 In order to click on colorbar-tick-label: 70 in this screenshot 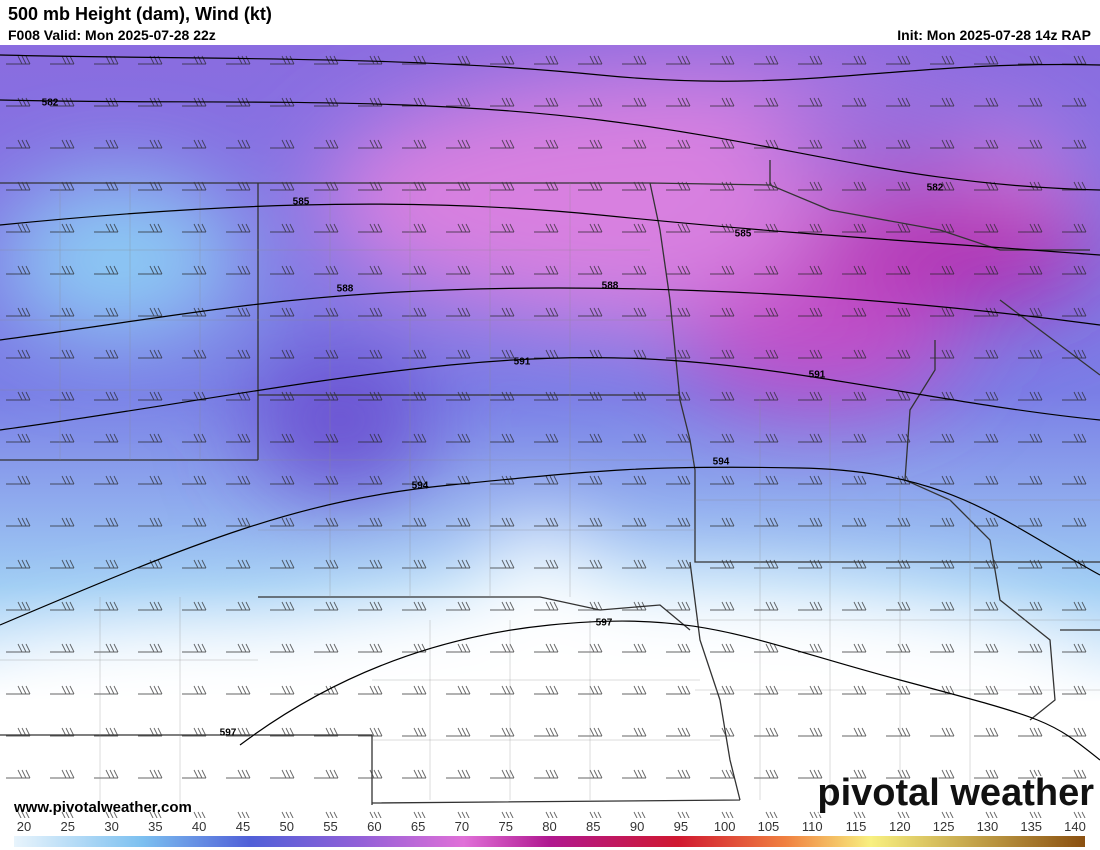, I will do `click(462, 826)`.